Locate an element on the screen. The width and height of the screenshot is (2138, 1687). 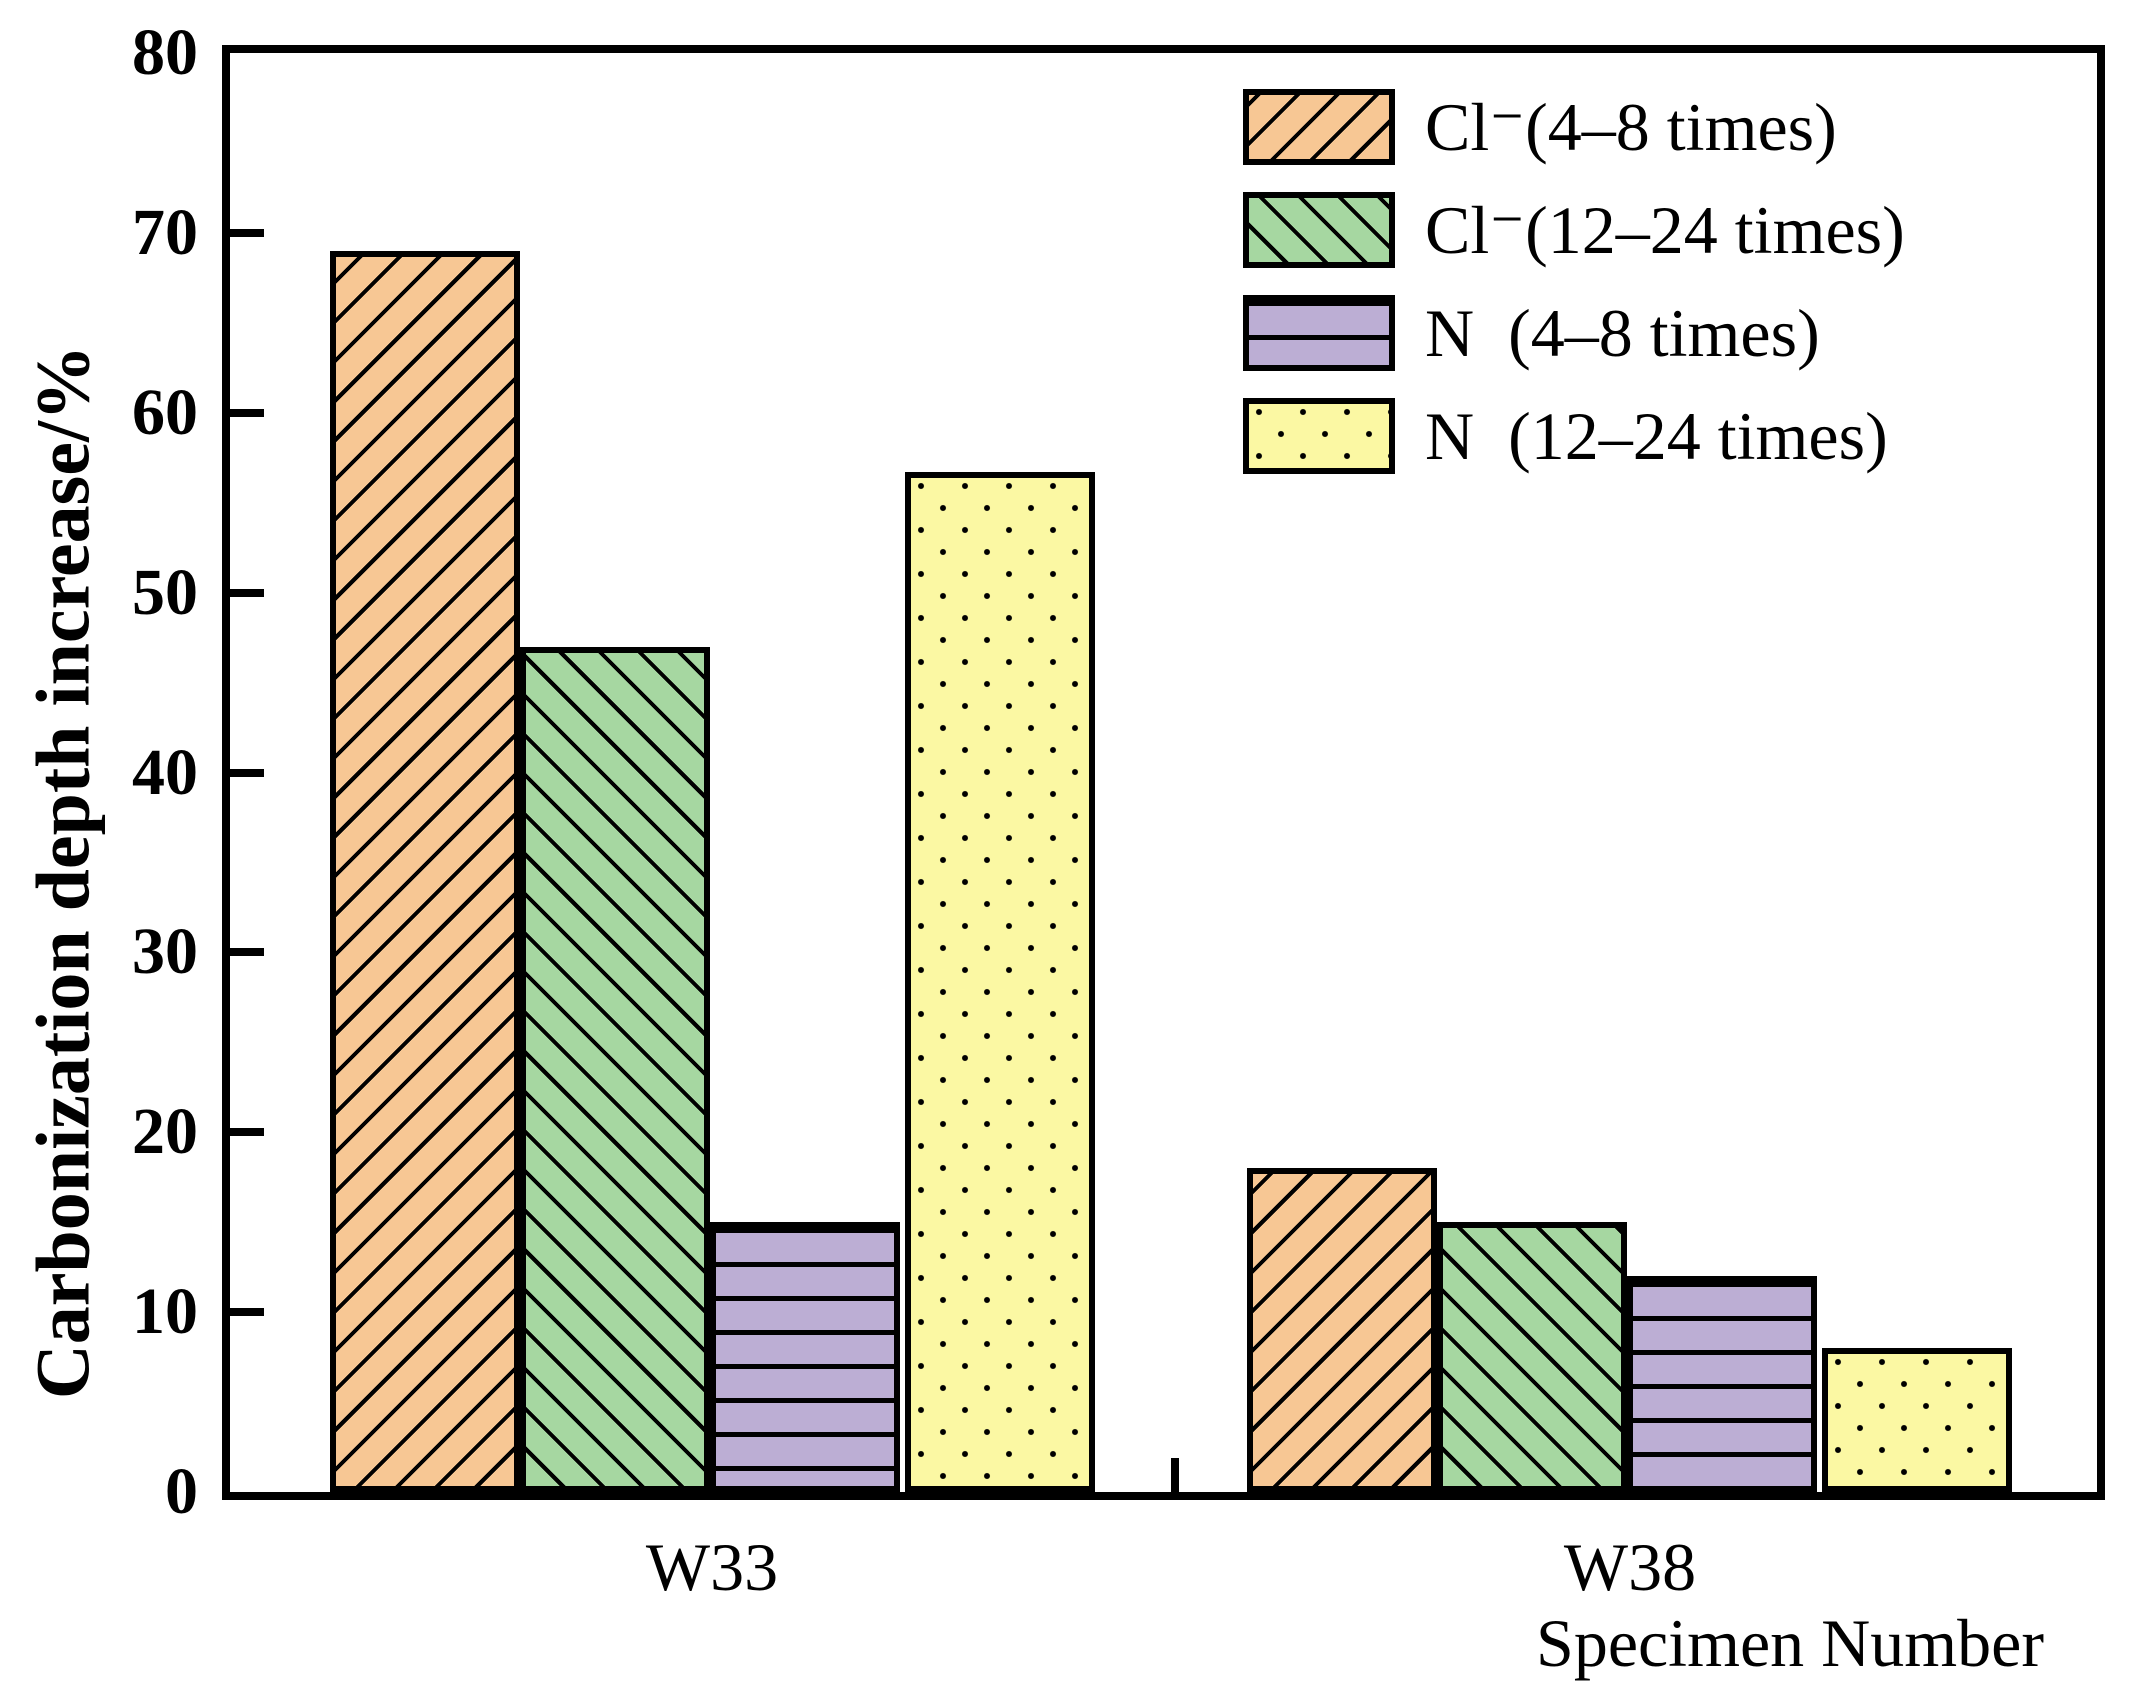
y-axis-title: Carbonization depth increase/% is located at coordinates (63, 872).